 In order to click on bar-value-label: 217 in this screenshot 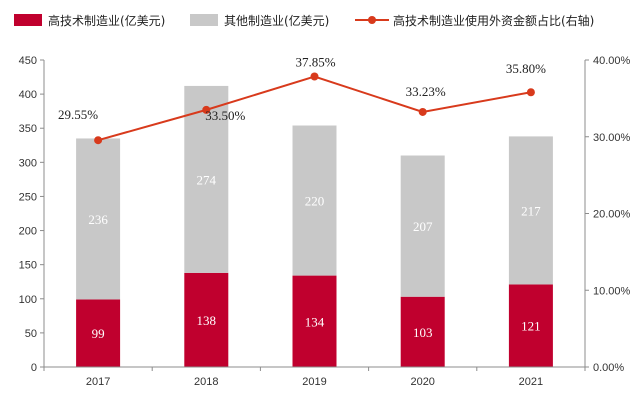, I will do `click(531, 210)`.